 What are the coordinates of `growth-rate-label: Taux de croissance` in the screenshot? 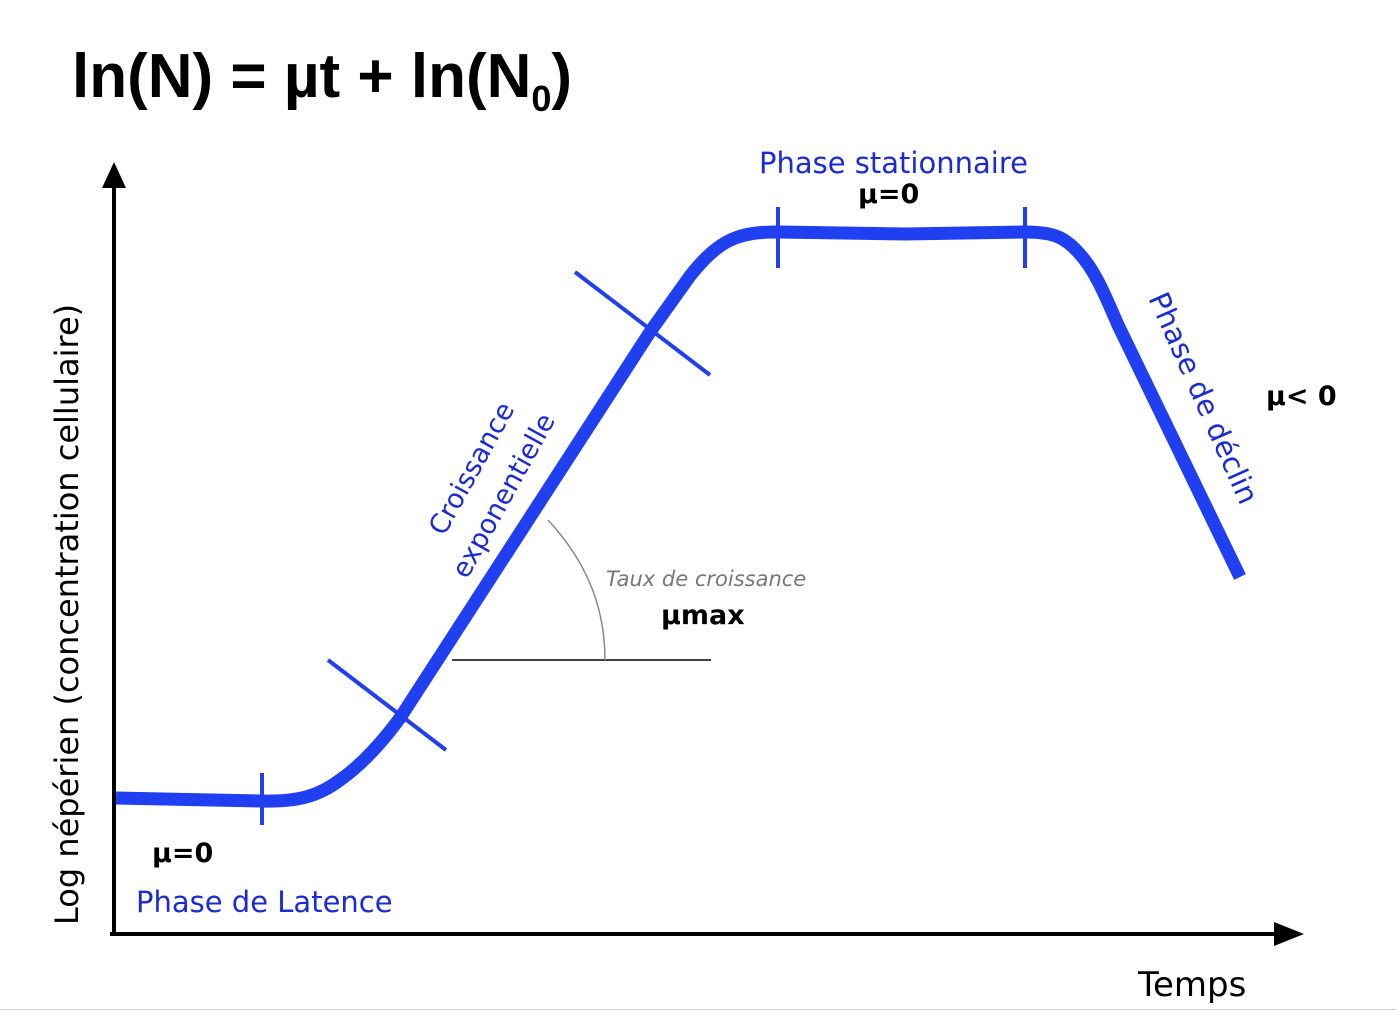 It's located at (706, 579).